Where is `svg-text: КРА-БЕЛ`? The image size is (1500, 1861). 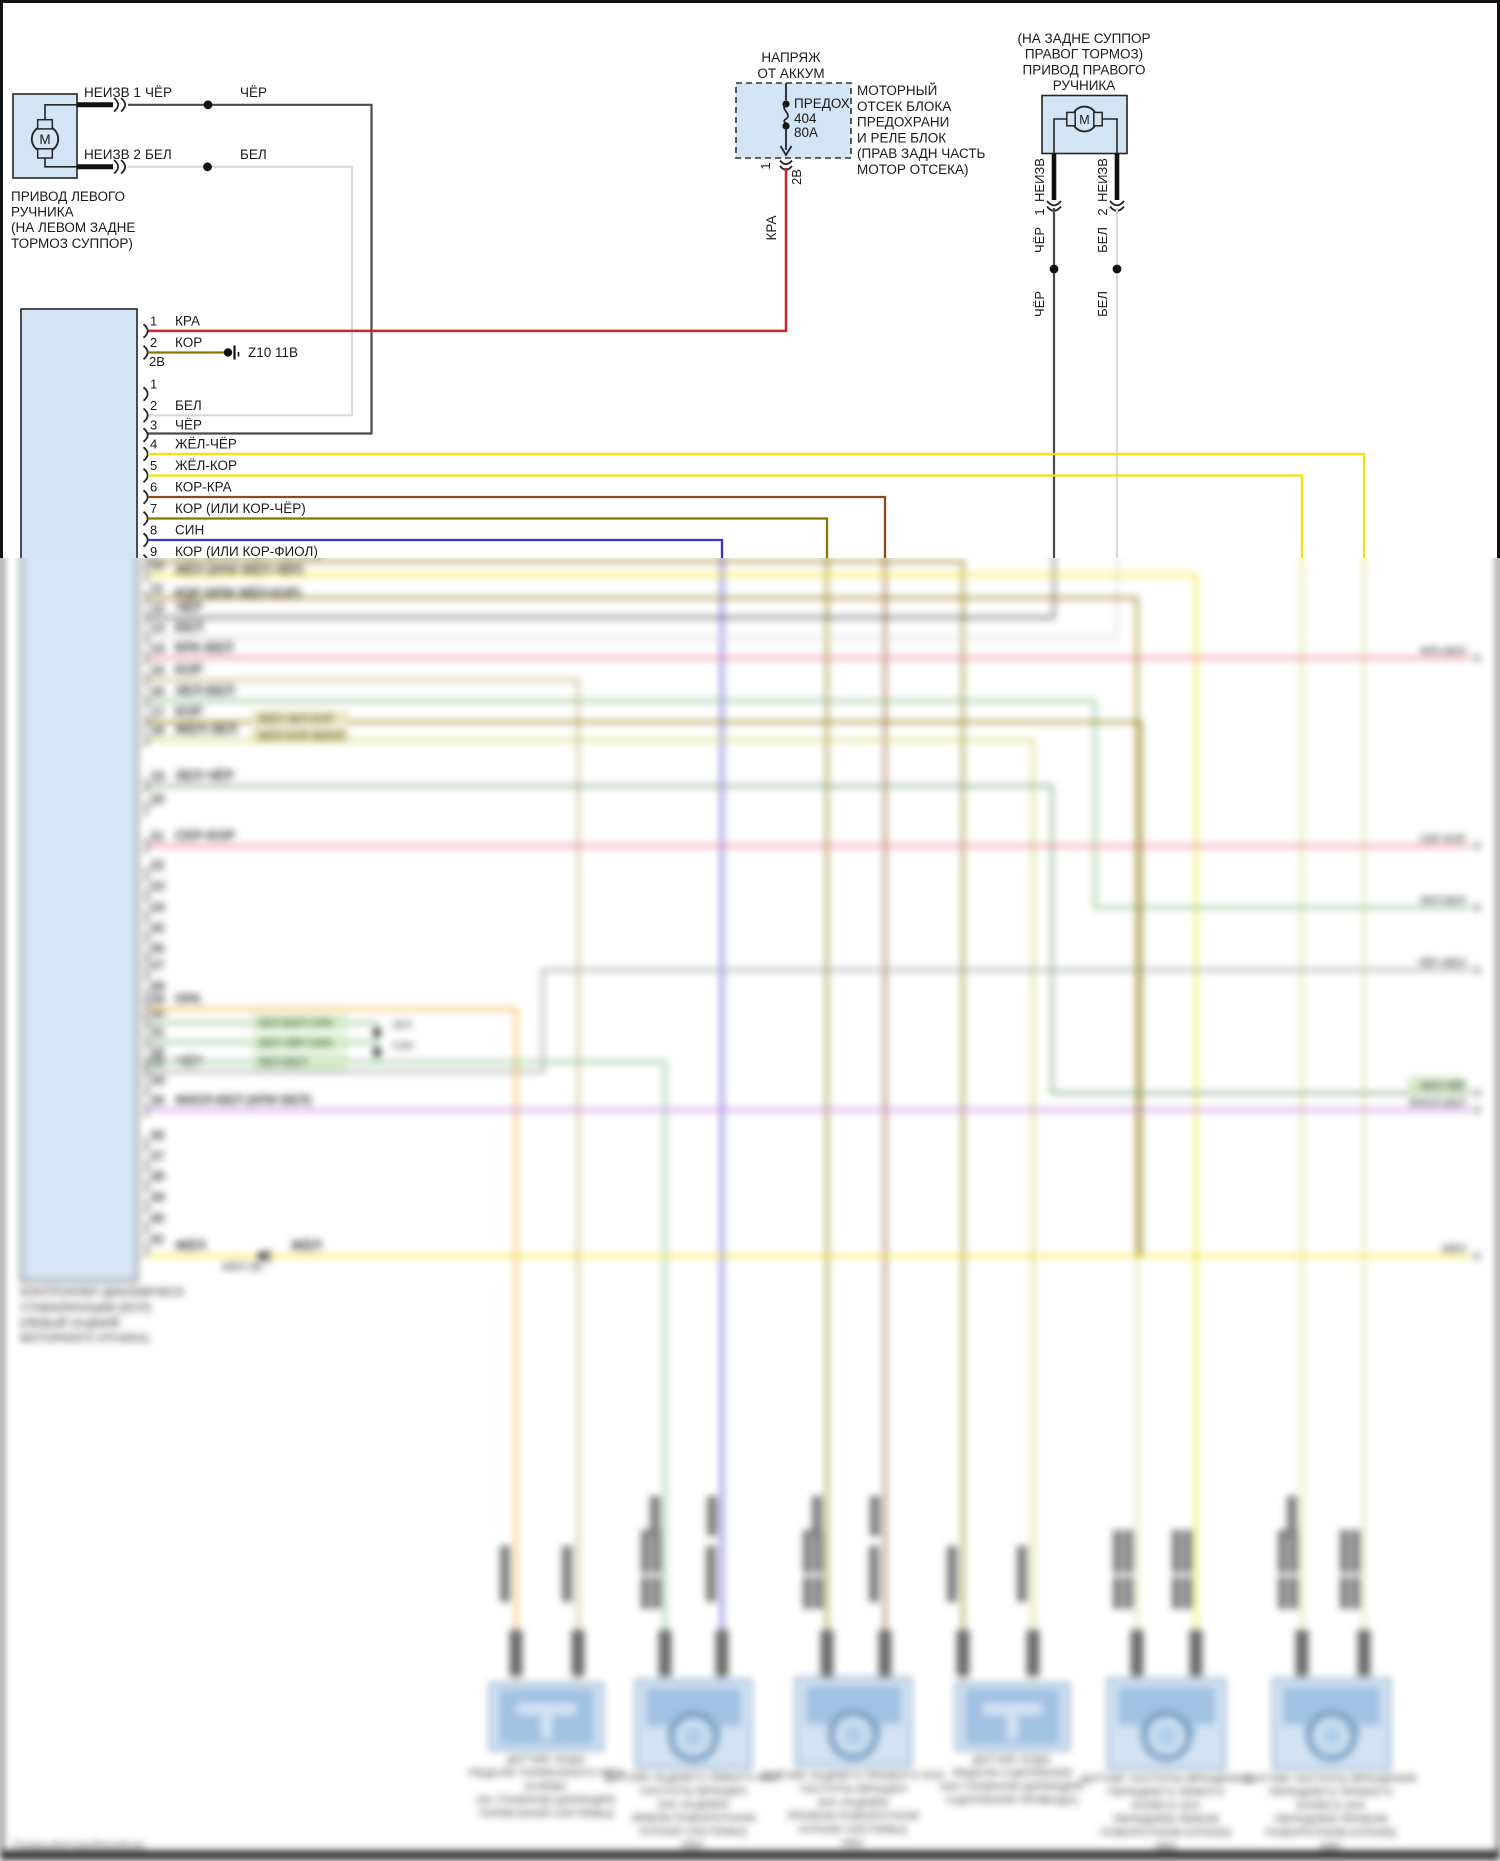 svg-text: КРА-БЕЛ is located at coordinates (204, 647).